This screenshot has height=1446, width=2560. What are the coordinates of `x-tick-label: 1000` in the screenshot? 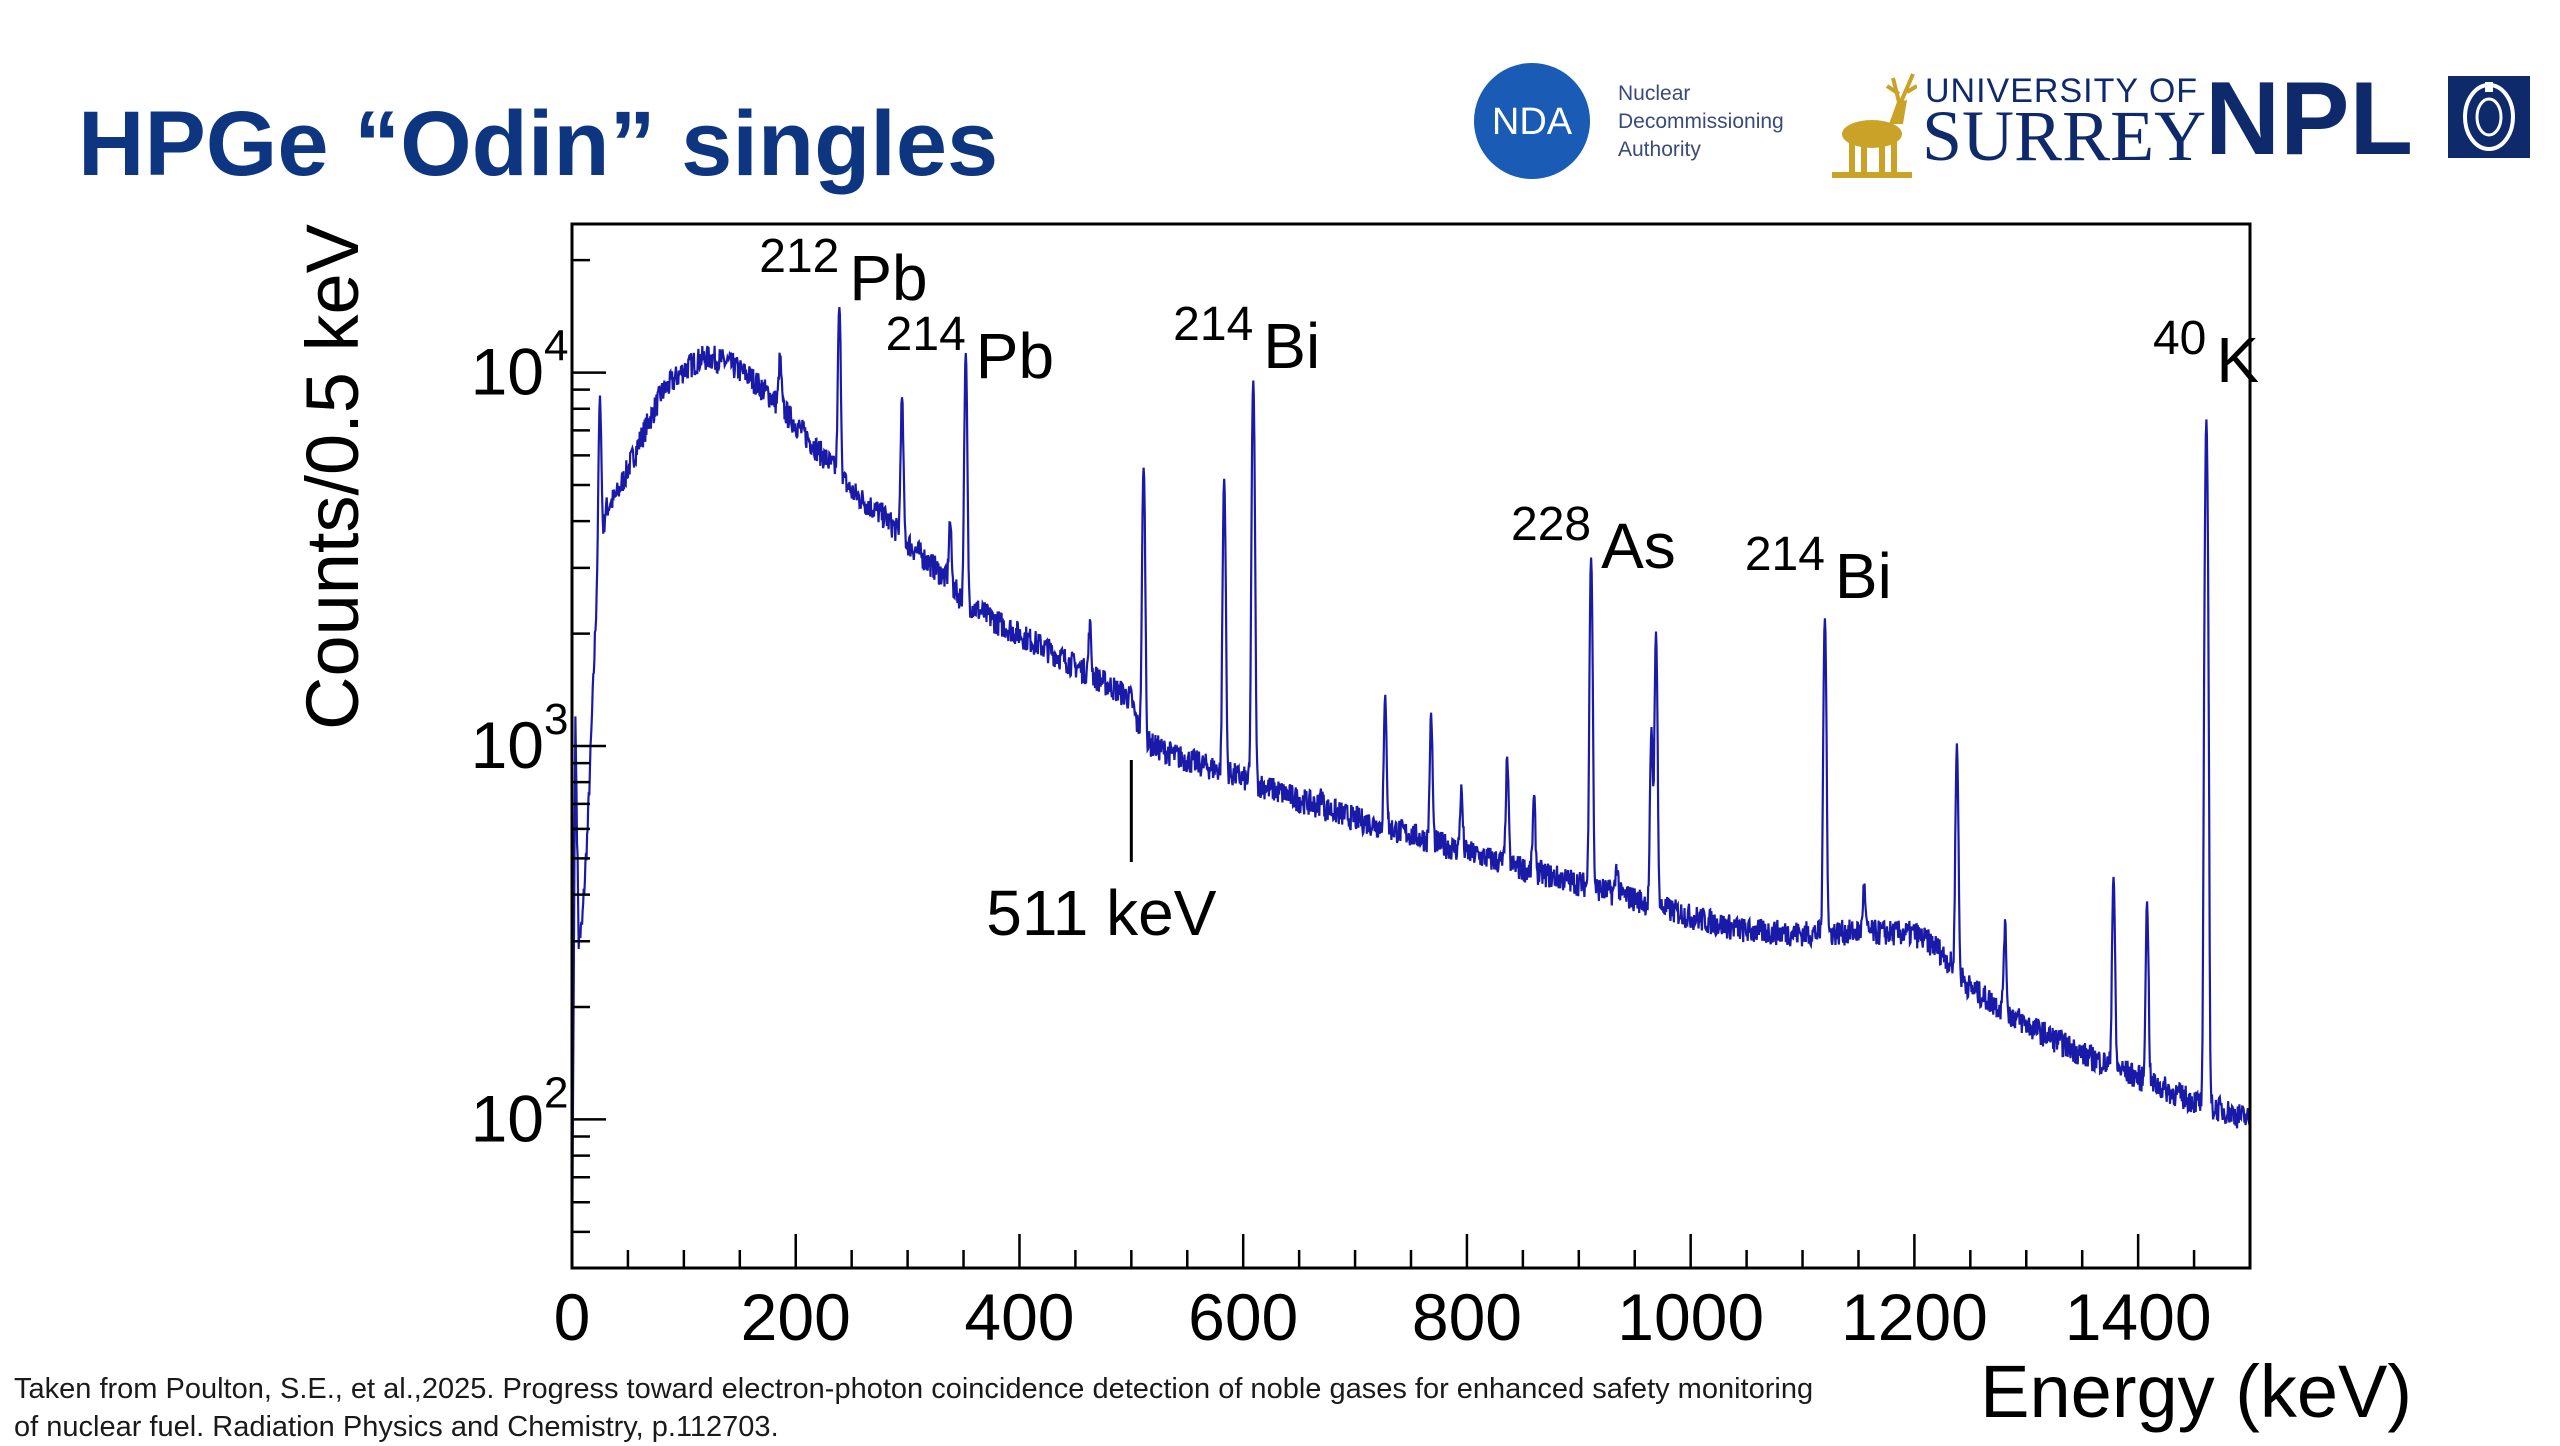 It's located at (1690, 1317).